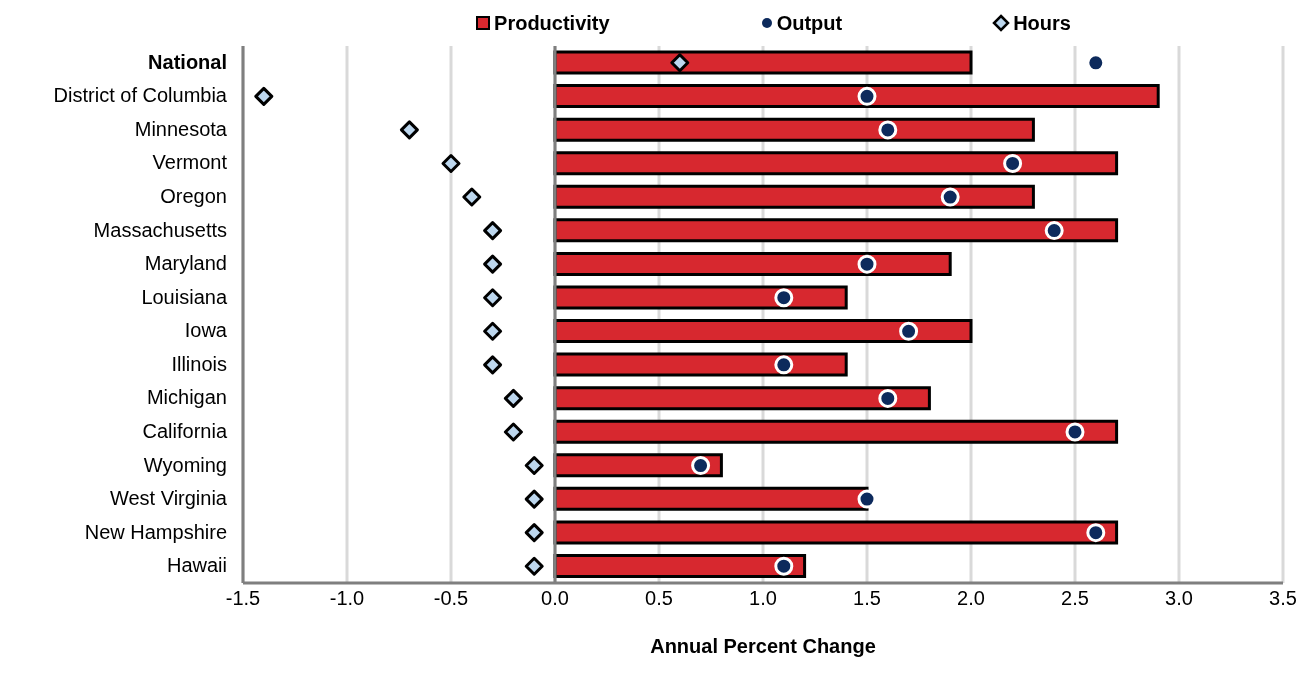  I want to click on y-tick-label: Hawaii, so click(196, 565).